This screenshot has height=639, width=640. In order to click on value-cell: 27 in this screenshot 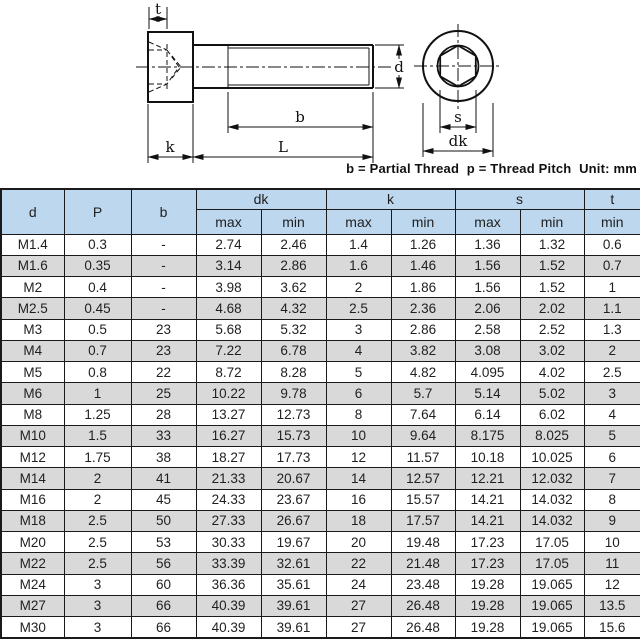, I will do `click(358, 606)`.